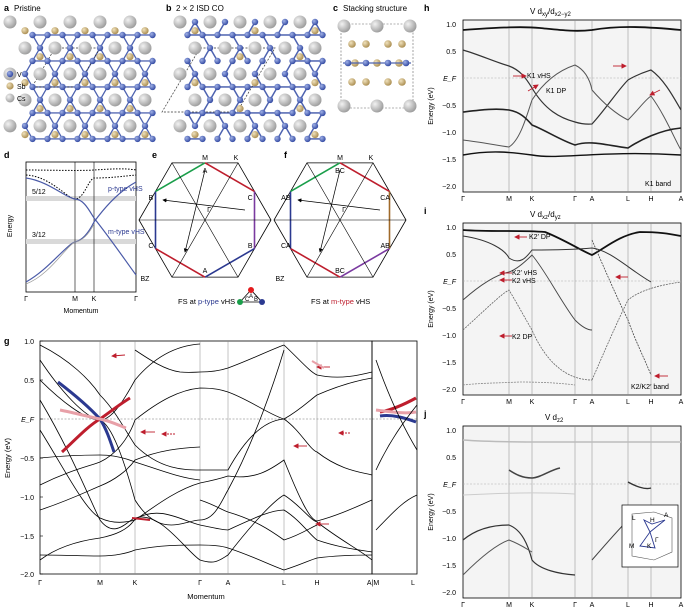 The image size is (685, 607). I want to click on hex-label: BC, so click(340, 171).